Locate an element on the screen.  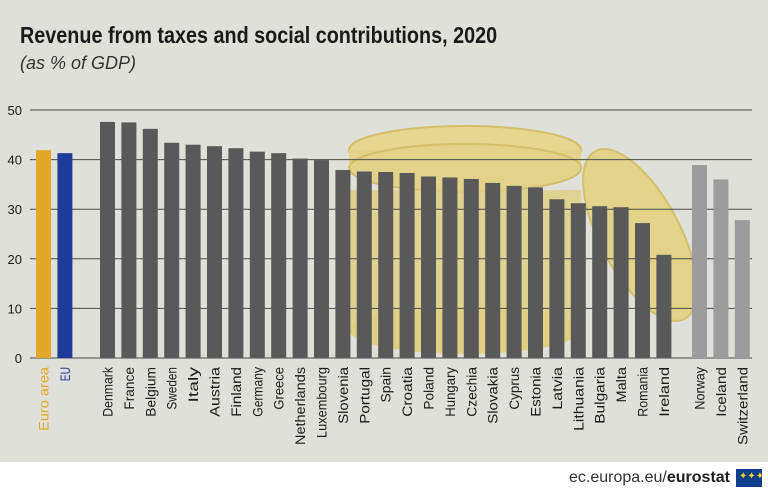
x-label-romania: Romania is located at coordinates (643, 392).